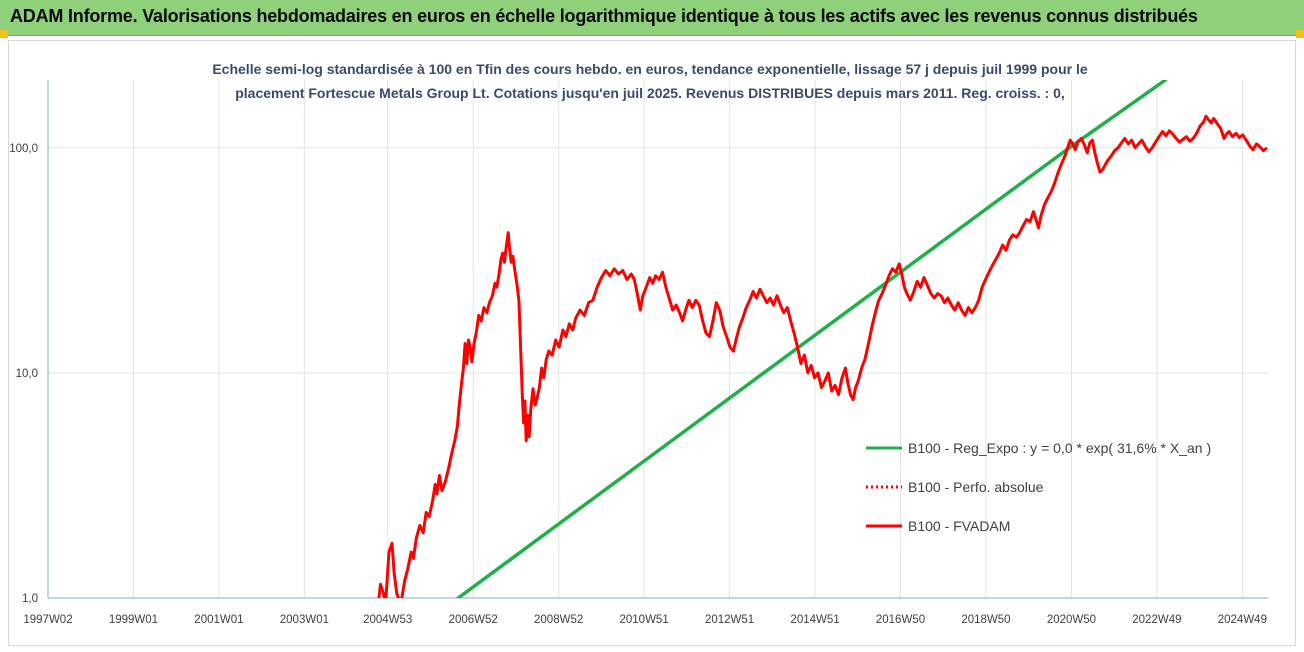  I want to click on x-tick-label: 2016W50, so click(900, 620).